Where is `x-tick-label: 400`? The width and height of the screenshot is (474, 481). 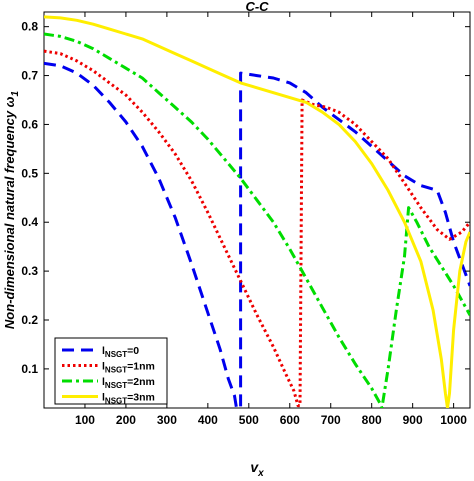 x-tick-label: 400 is located at coordinates (208, 420).